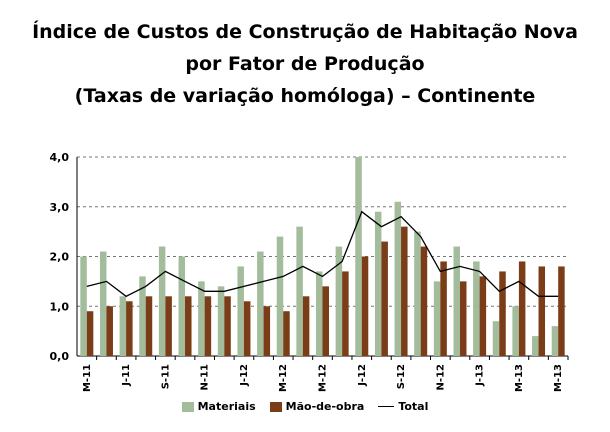 The height and width of the screenshot is (432, 610). I want to click on y-tick-label: 2,0, so click(60, 257).